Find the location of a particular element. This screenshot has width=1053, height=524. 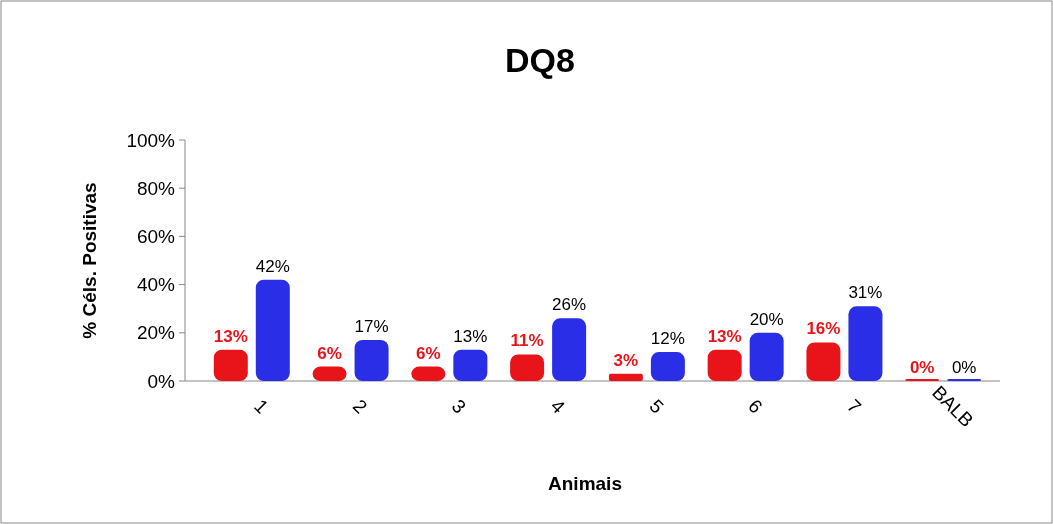

data-label: 26% is located at coordinates (569, 305).